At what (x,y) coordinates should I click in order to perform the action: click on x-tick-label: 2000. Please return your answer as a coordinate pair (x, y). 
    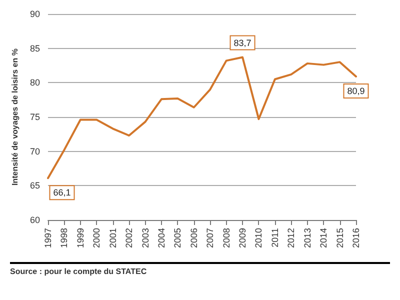
    Looking at the image, I should click on (97, 238).